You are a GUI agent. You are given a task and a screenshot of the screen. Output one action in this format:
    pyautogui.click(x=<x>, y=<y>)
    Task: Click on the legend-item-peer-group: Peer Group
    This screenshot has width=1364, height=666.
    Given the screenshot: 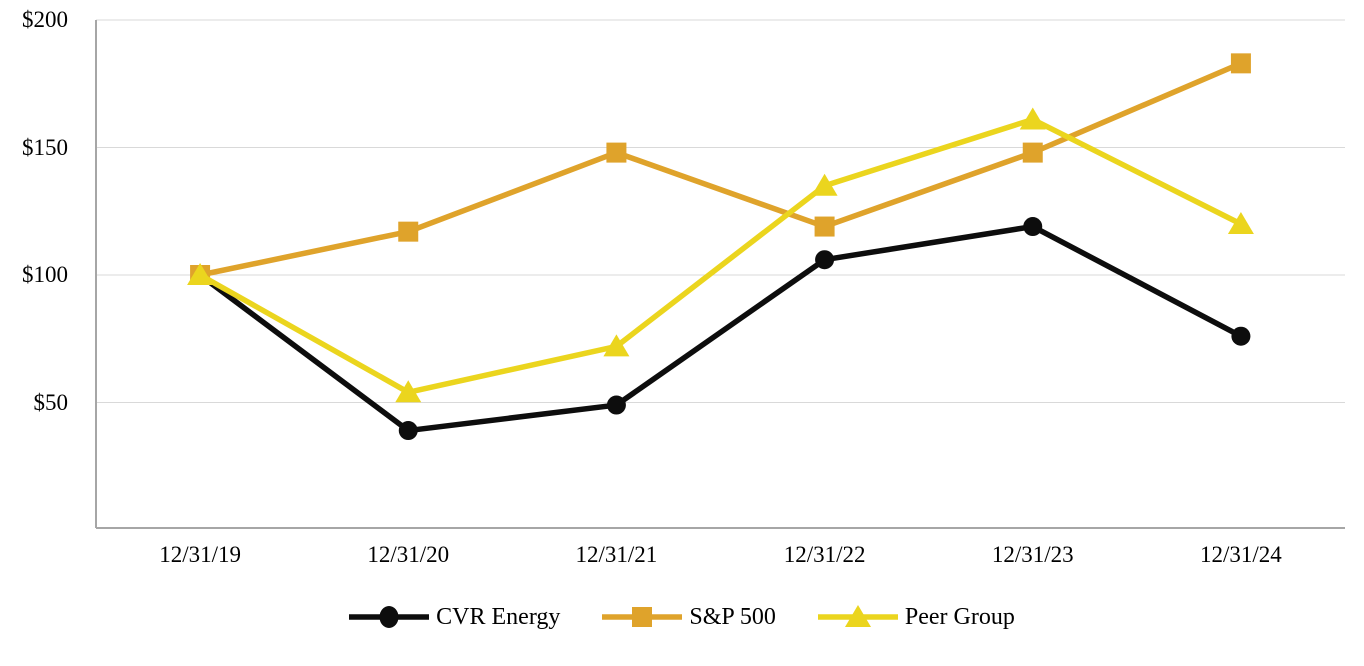 What is the action you would take?
    pyautogui.click(x=916, y=617)
    